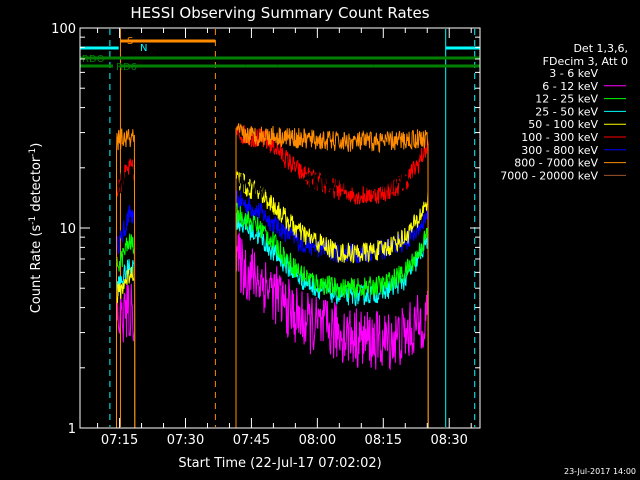 The image size is (640, 480). I want to click on legend-entry-label: 7000 - 20000 keV, so click(549, 175).